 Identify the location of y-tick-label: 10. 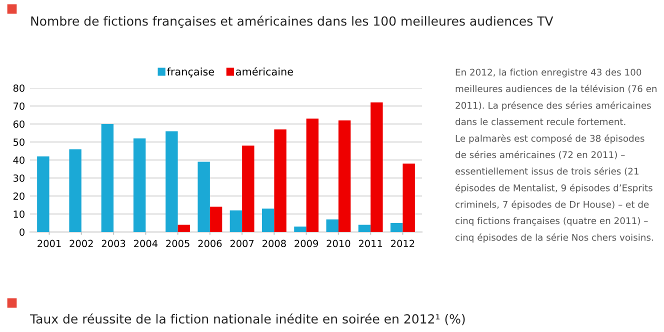
(19, 214).